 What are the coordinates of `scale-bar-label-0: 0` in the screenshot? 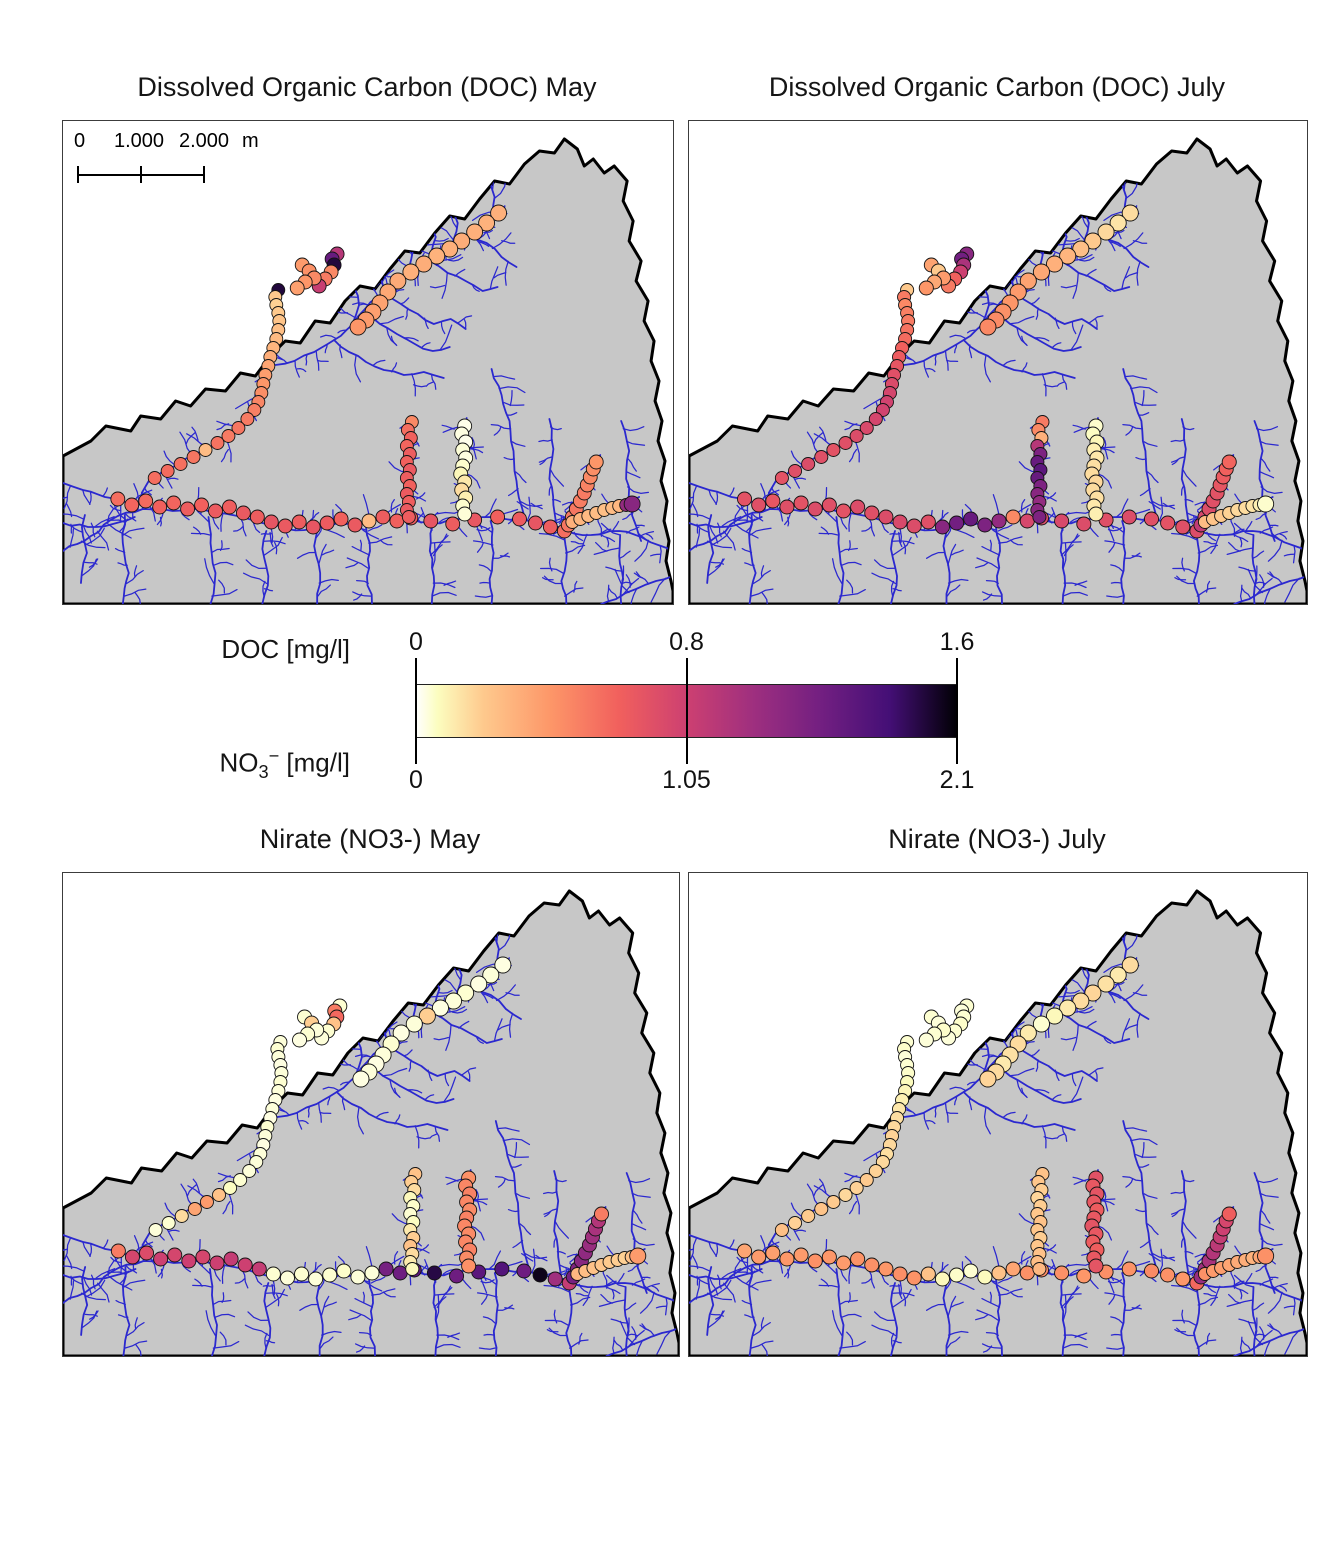 It's located at (80, 141).